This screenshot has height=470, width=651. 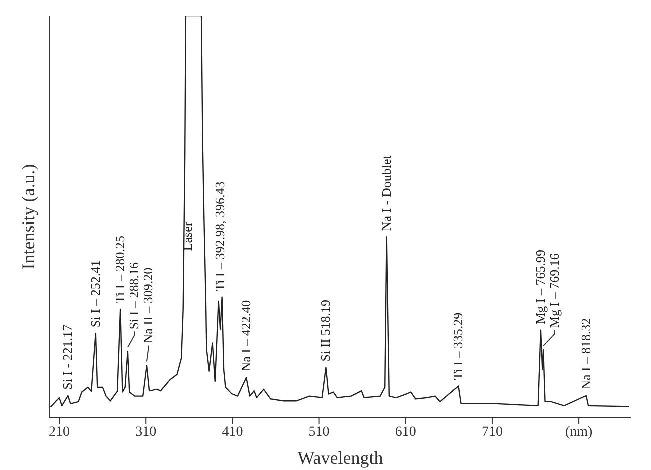 What do you see at coordinates (458, 346) in the screenshot?
I see `annotation: Ti I – 335.29` at bounding box center [458, 346].